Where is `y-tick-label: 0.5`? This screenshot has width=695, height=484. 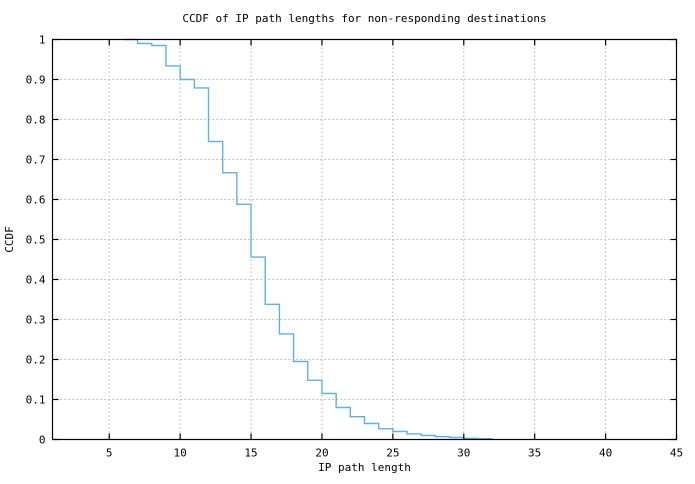
y-tick-label: 0.5 is located at coordinates (36, 240).